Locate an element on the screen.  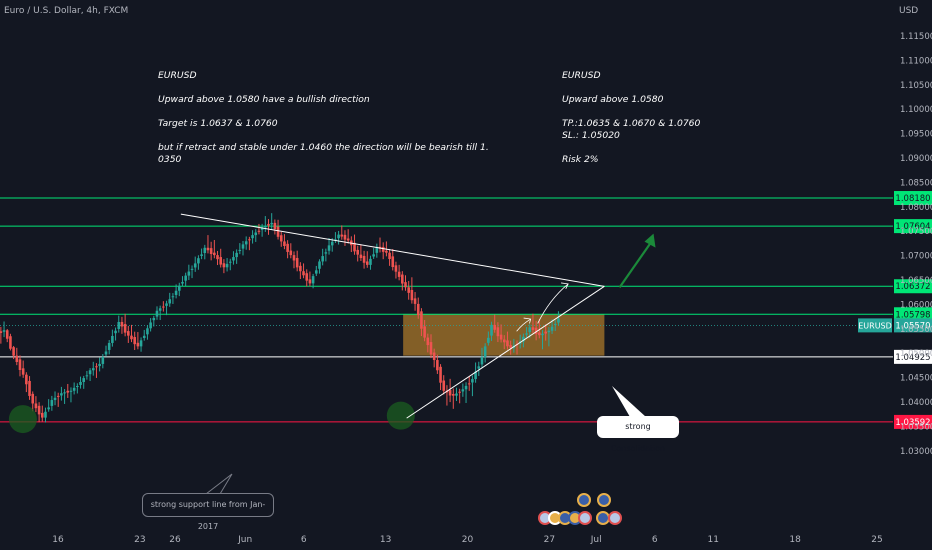
consolidation-callout: strong Consolidation is located at coordinates (638, 434).